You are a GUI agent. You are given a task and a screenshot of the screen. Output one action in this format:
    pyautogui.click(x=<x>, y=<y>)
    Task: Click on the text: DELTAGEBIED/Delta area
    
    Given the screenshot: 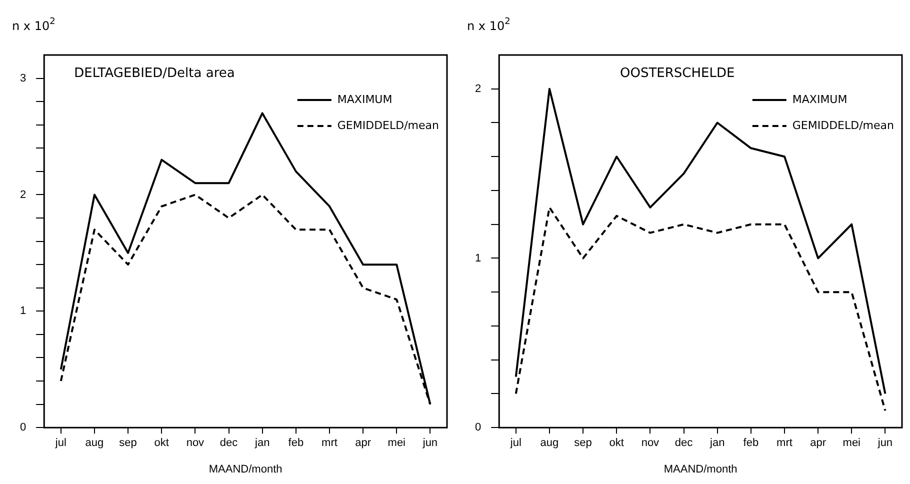 What is the action you would take?
    pyautogui.click(x=154, y=73)
    